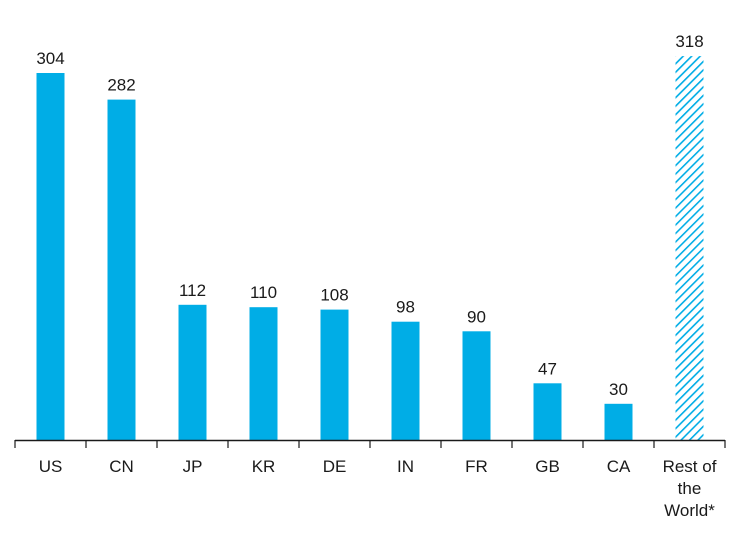 This screenshot has width=738, height=539. I want to click on x-tick-label-1: US, so click(51, 466).